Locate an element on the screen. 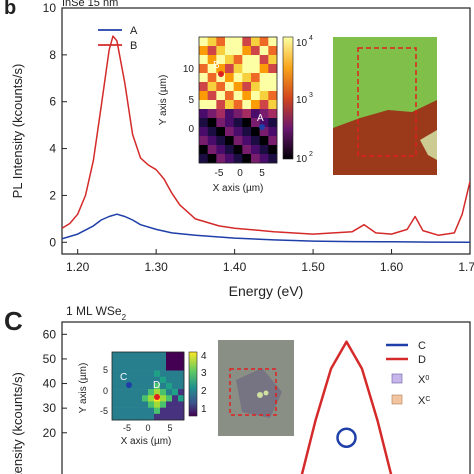 The height and width of the screenshot is (474, 474). panel-b-x-ticks: 1.20 1.30 1.40 1.50 1.60 1.70 is located at coordinates (270, 261).